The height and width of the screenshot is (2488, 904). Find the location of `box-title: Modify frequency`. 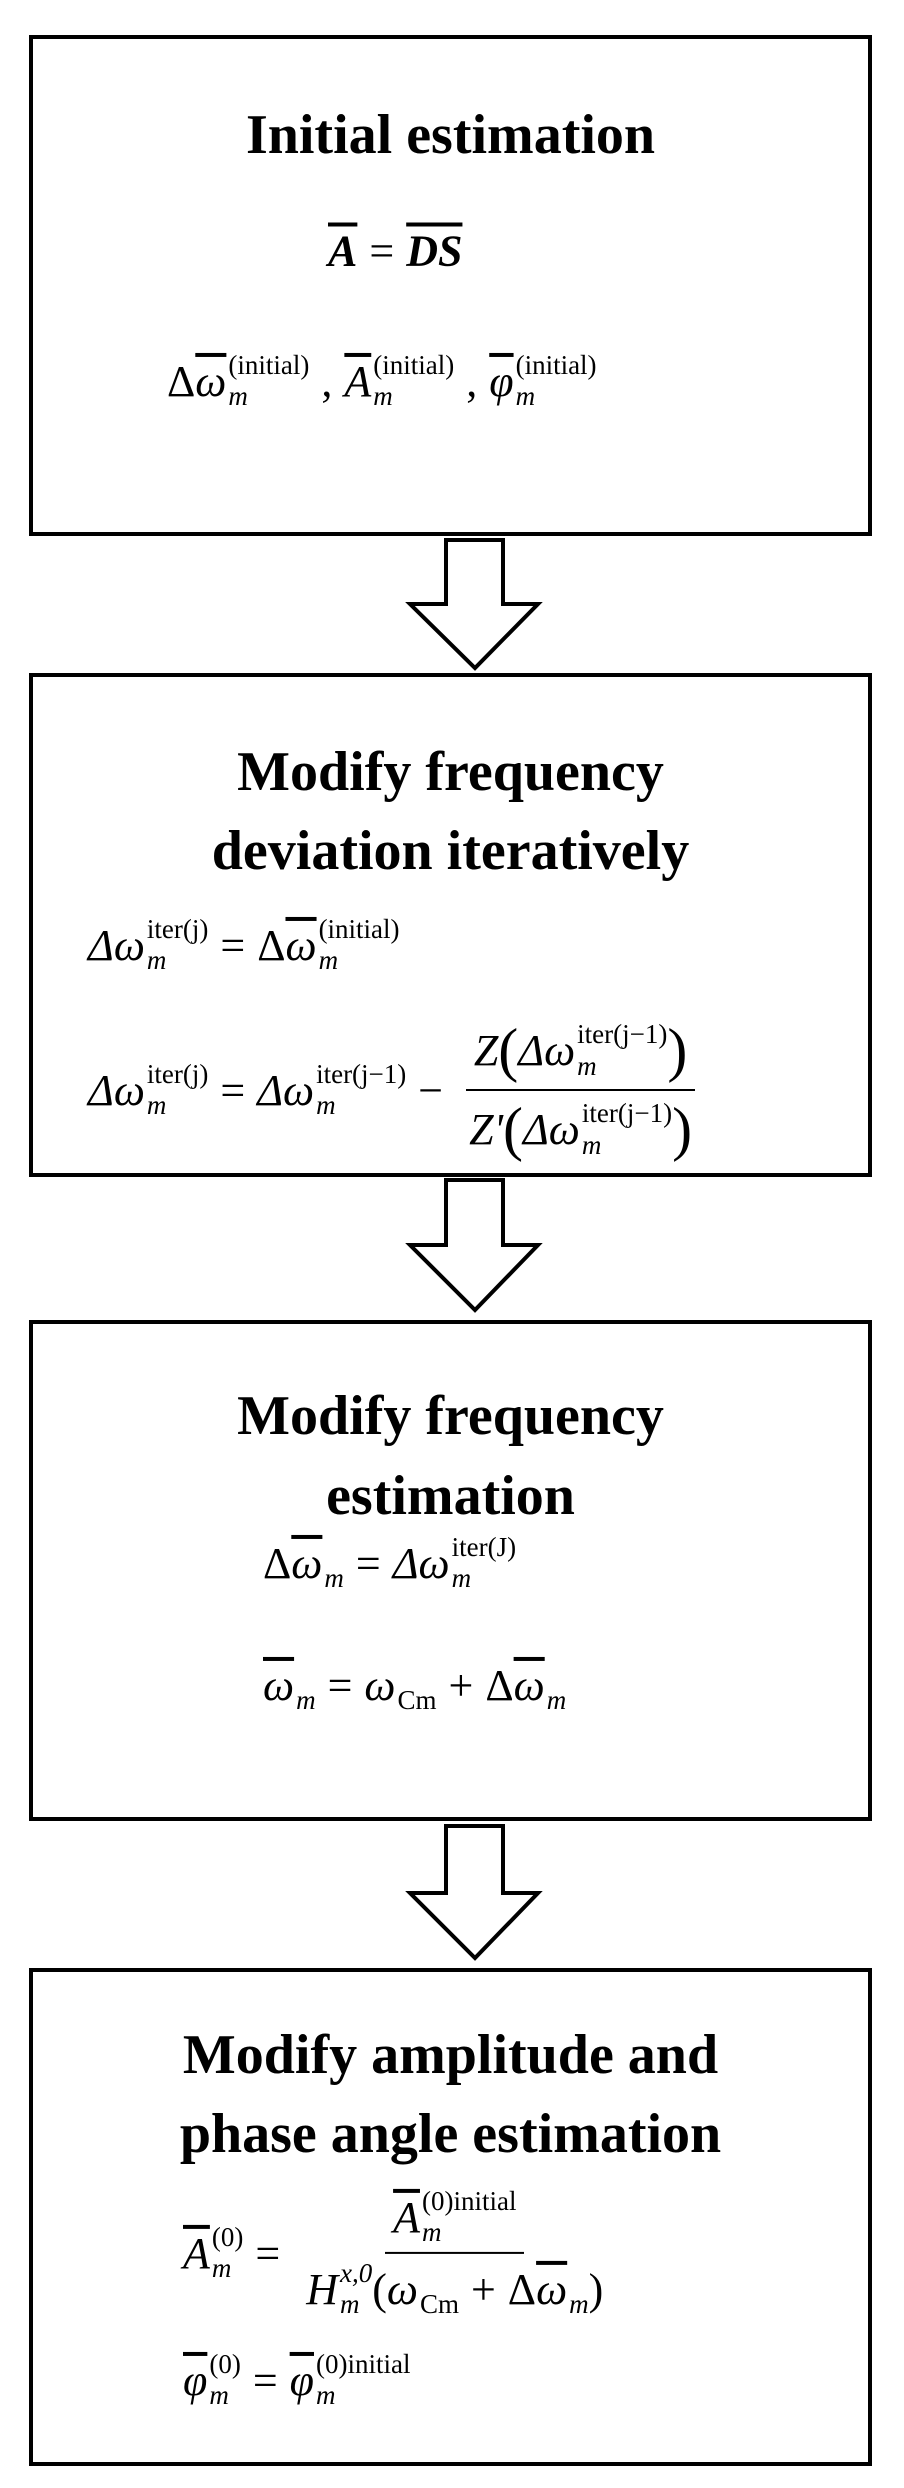

box-title: Modify frequency is located at coordinates (450, 772).